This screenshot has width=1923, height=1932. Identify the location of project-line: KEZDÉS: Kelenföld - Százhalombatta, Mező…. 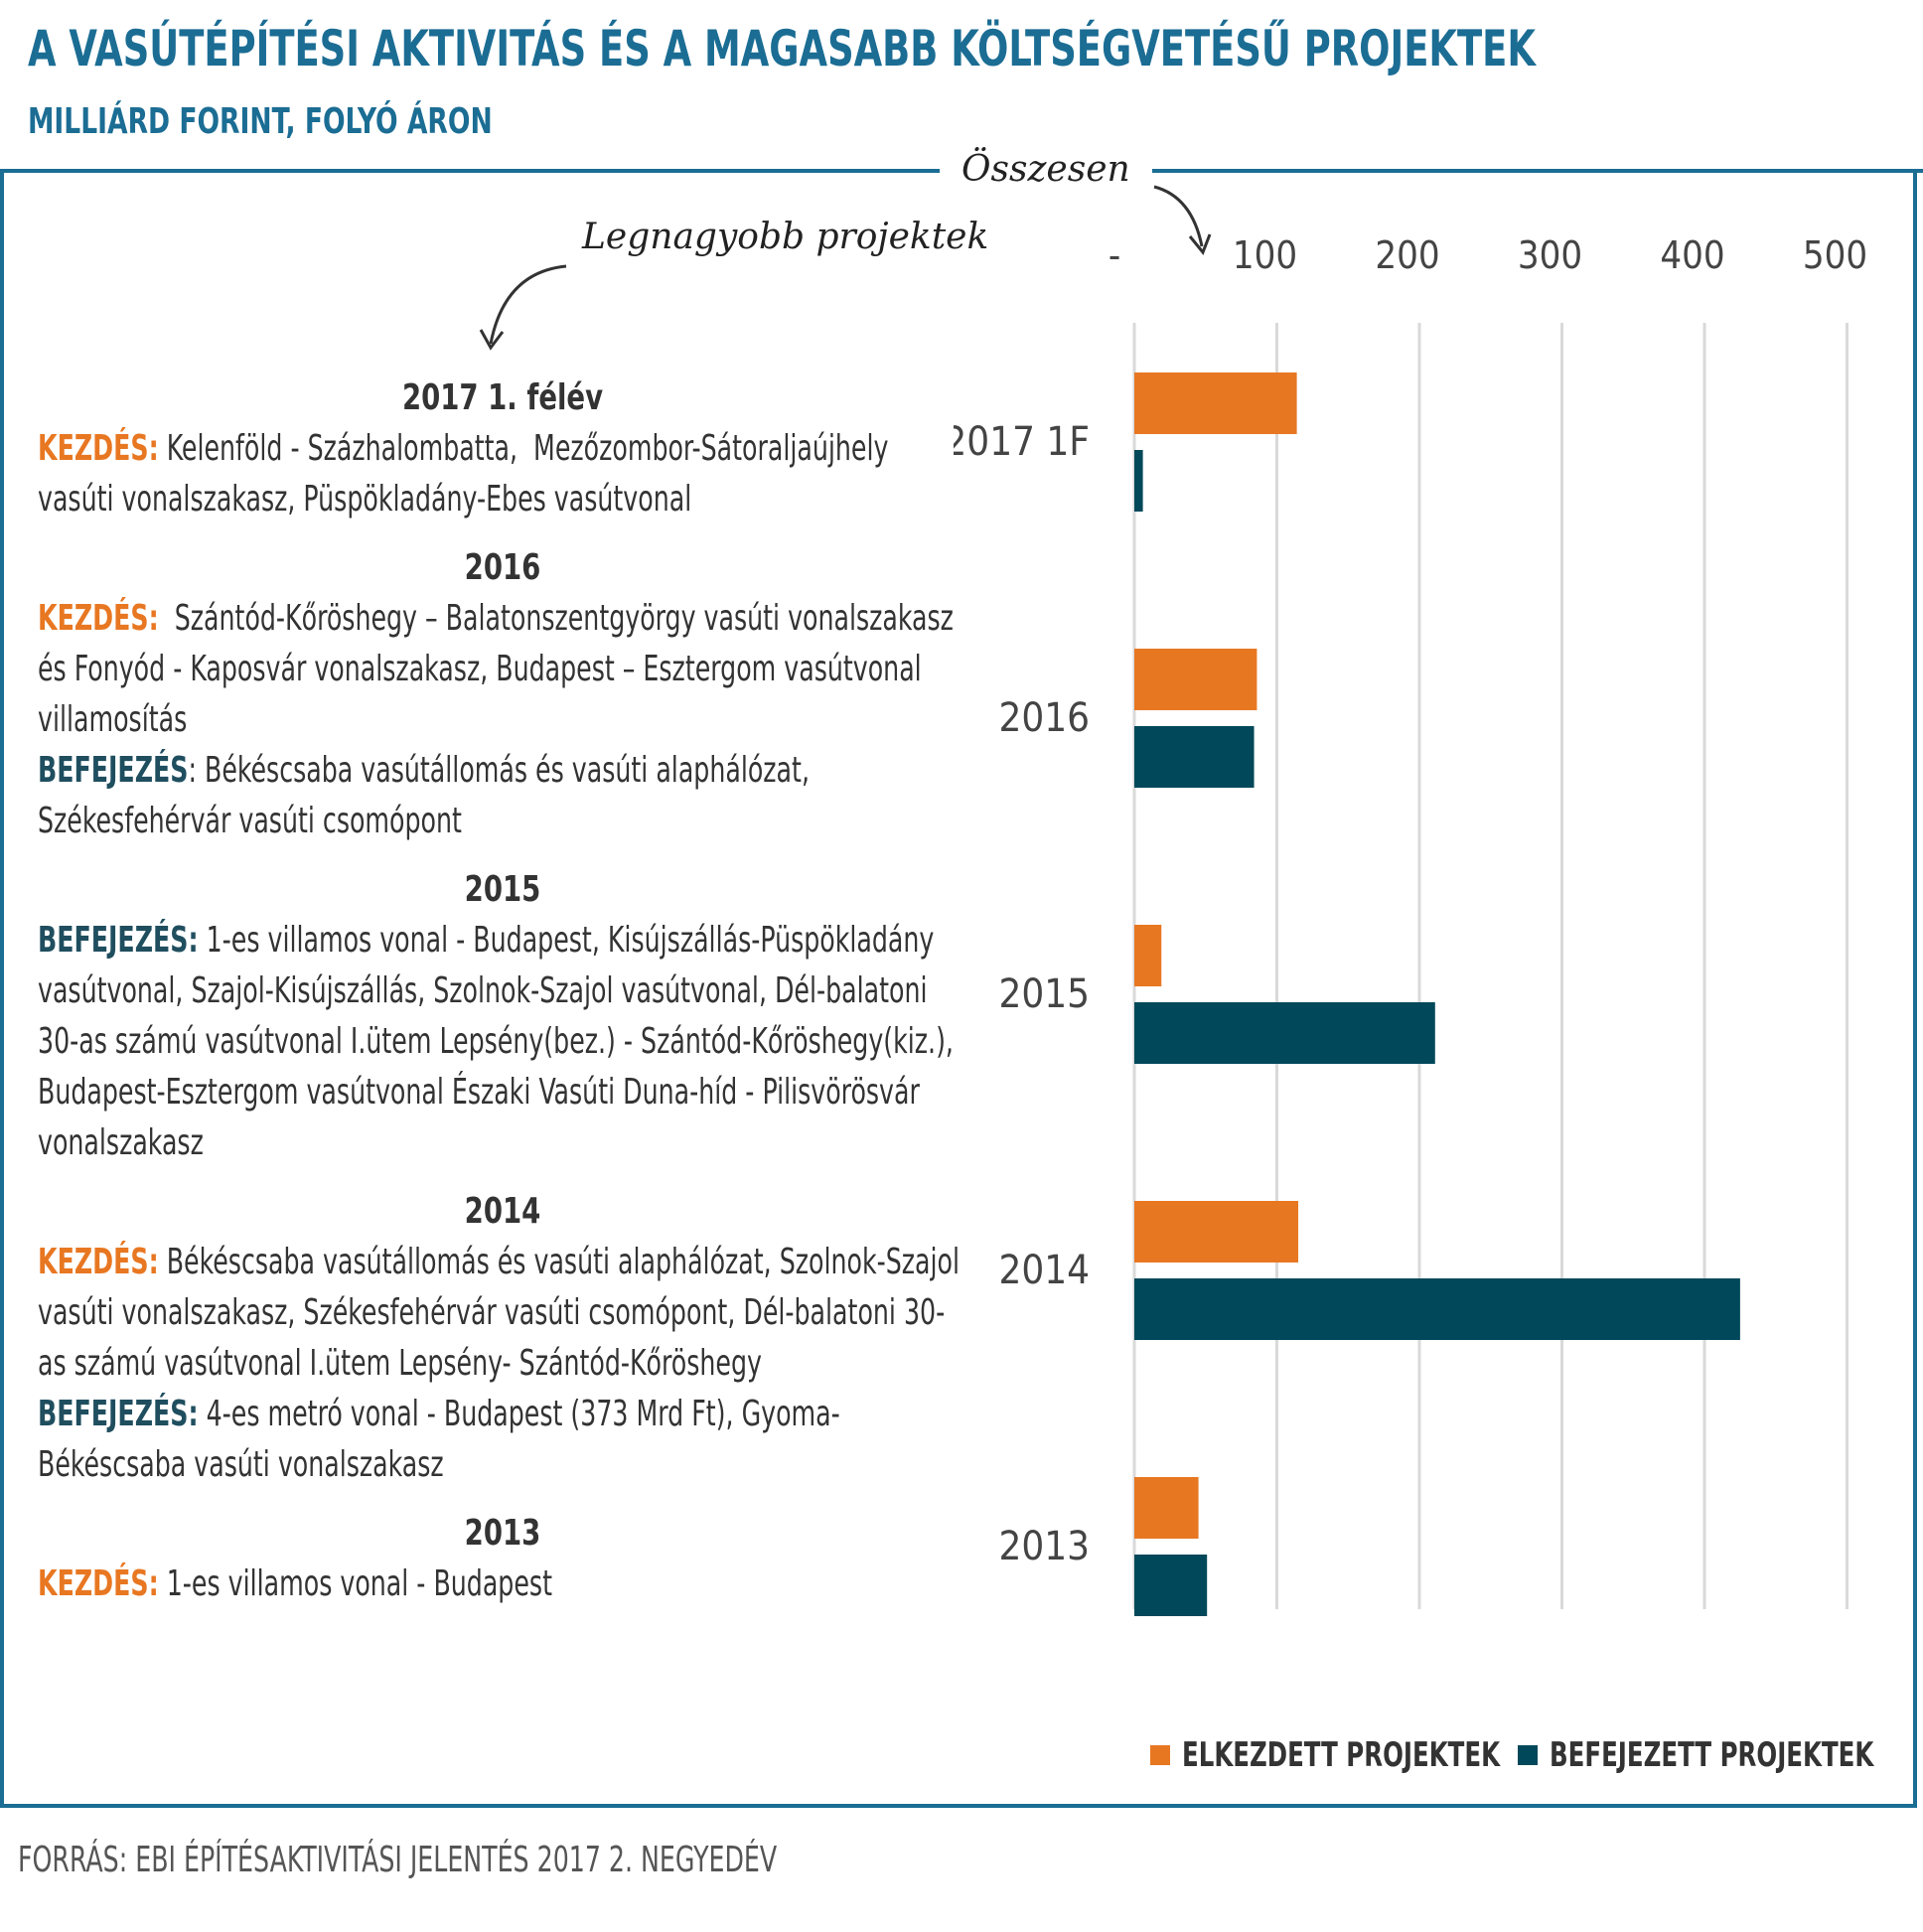
(463, 448).